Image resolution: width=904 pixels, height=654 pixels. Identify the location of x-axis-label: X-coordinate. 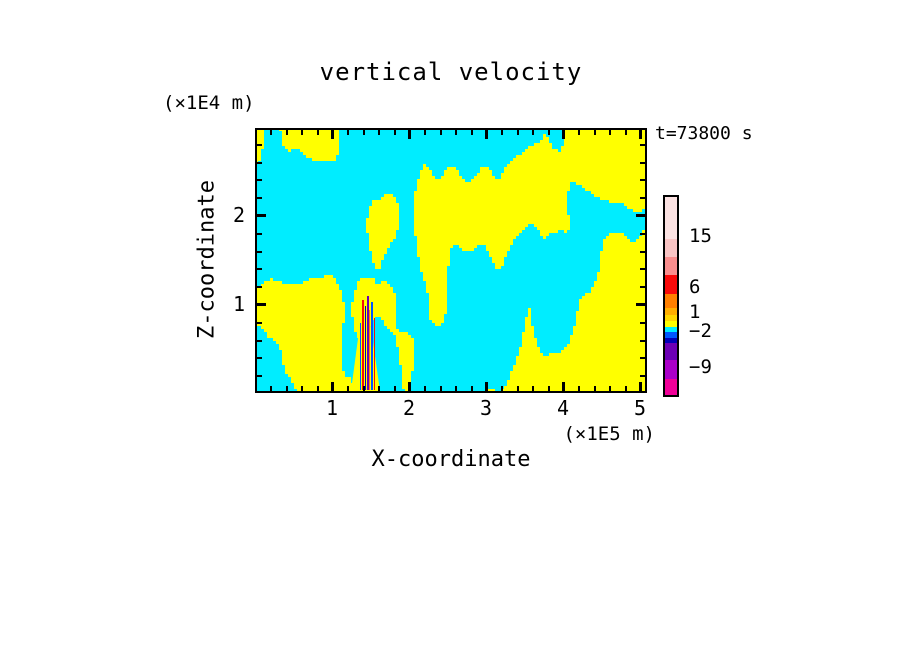
(451, 459).